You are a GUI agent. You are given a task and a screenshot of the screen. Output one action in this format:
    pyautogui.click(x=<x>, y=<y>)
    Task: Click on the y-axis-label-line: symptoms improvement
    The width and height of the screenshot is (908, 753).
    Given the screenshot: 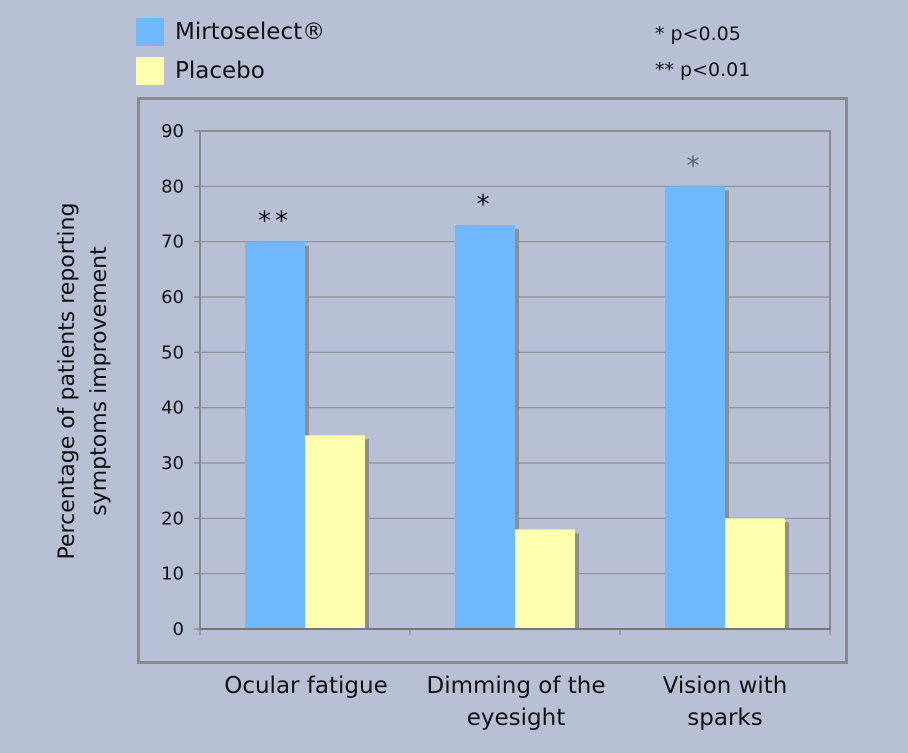 What is the action you would take?
    pyautogui.click(x=99, y=381)
    